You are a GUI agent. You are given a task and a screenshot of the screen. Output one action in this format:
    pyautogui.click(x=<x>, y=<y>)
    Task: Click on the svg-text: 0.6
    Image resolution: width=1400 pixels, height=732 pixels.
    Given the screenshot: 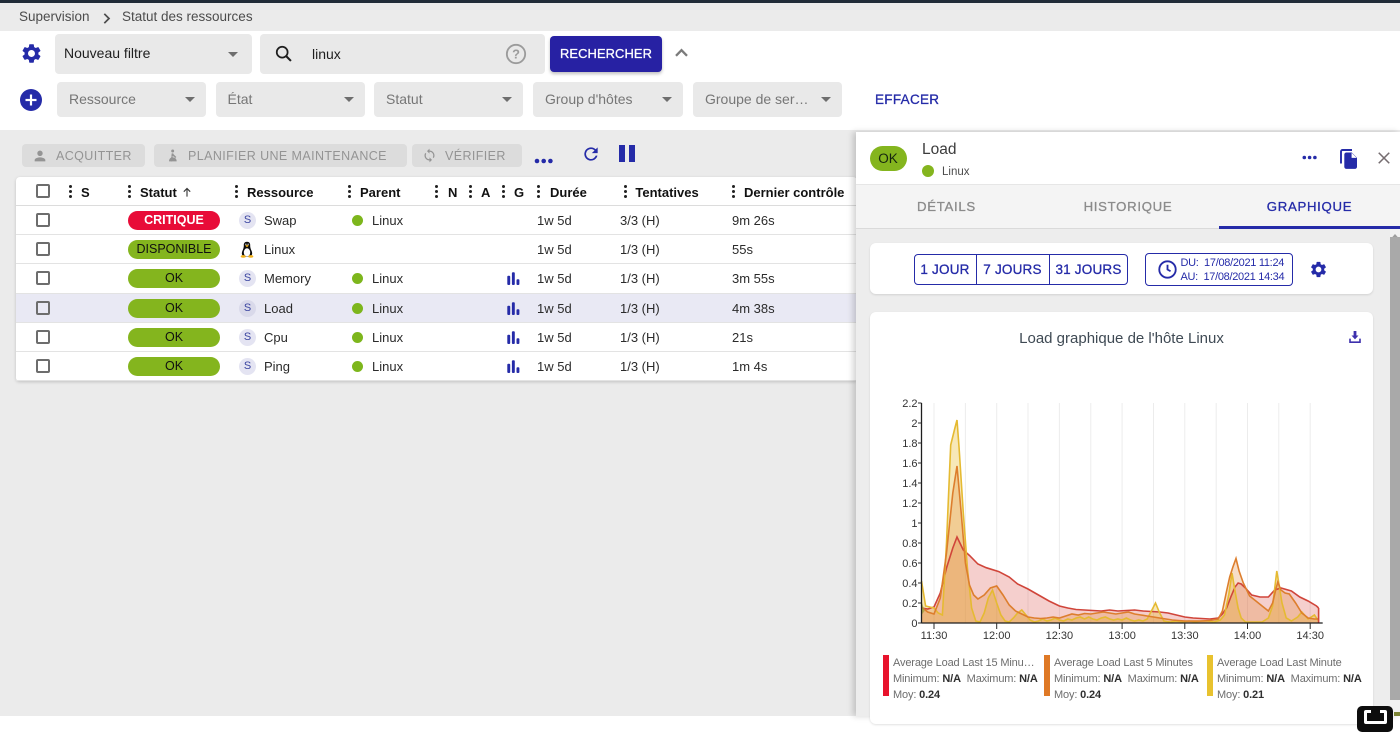 What is the action you would take?
    pyautogui.click(x=909, y=564)
    